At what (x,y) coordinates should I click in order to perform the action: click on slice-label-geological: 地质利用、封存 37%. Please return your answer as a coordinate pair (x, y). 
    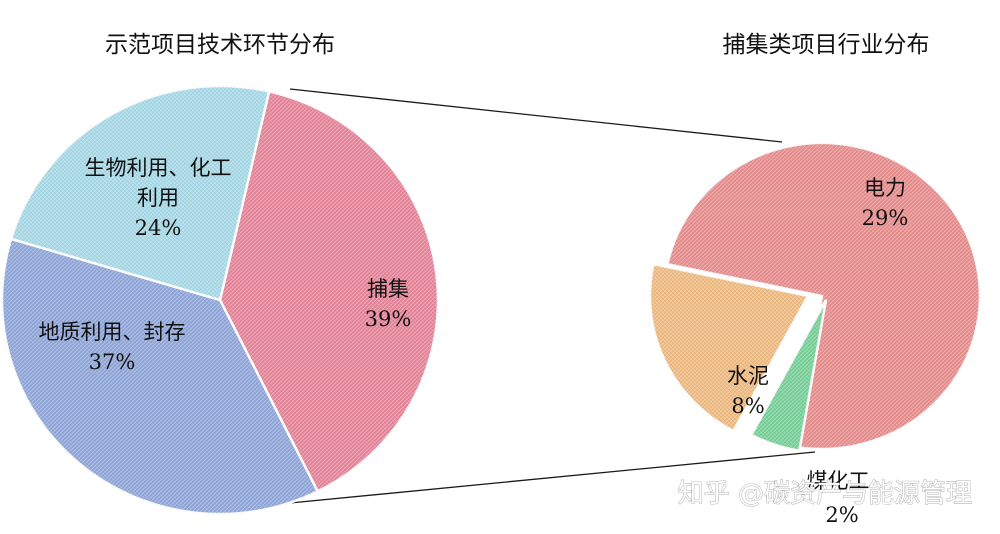
    Looking at the image, I should click on (112, 347).